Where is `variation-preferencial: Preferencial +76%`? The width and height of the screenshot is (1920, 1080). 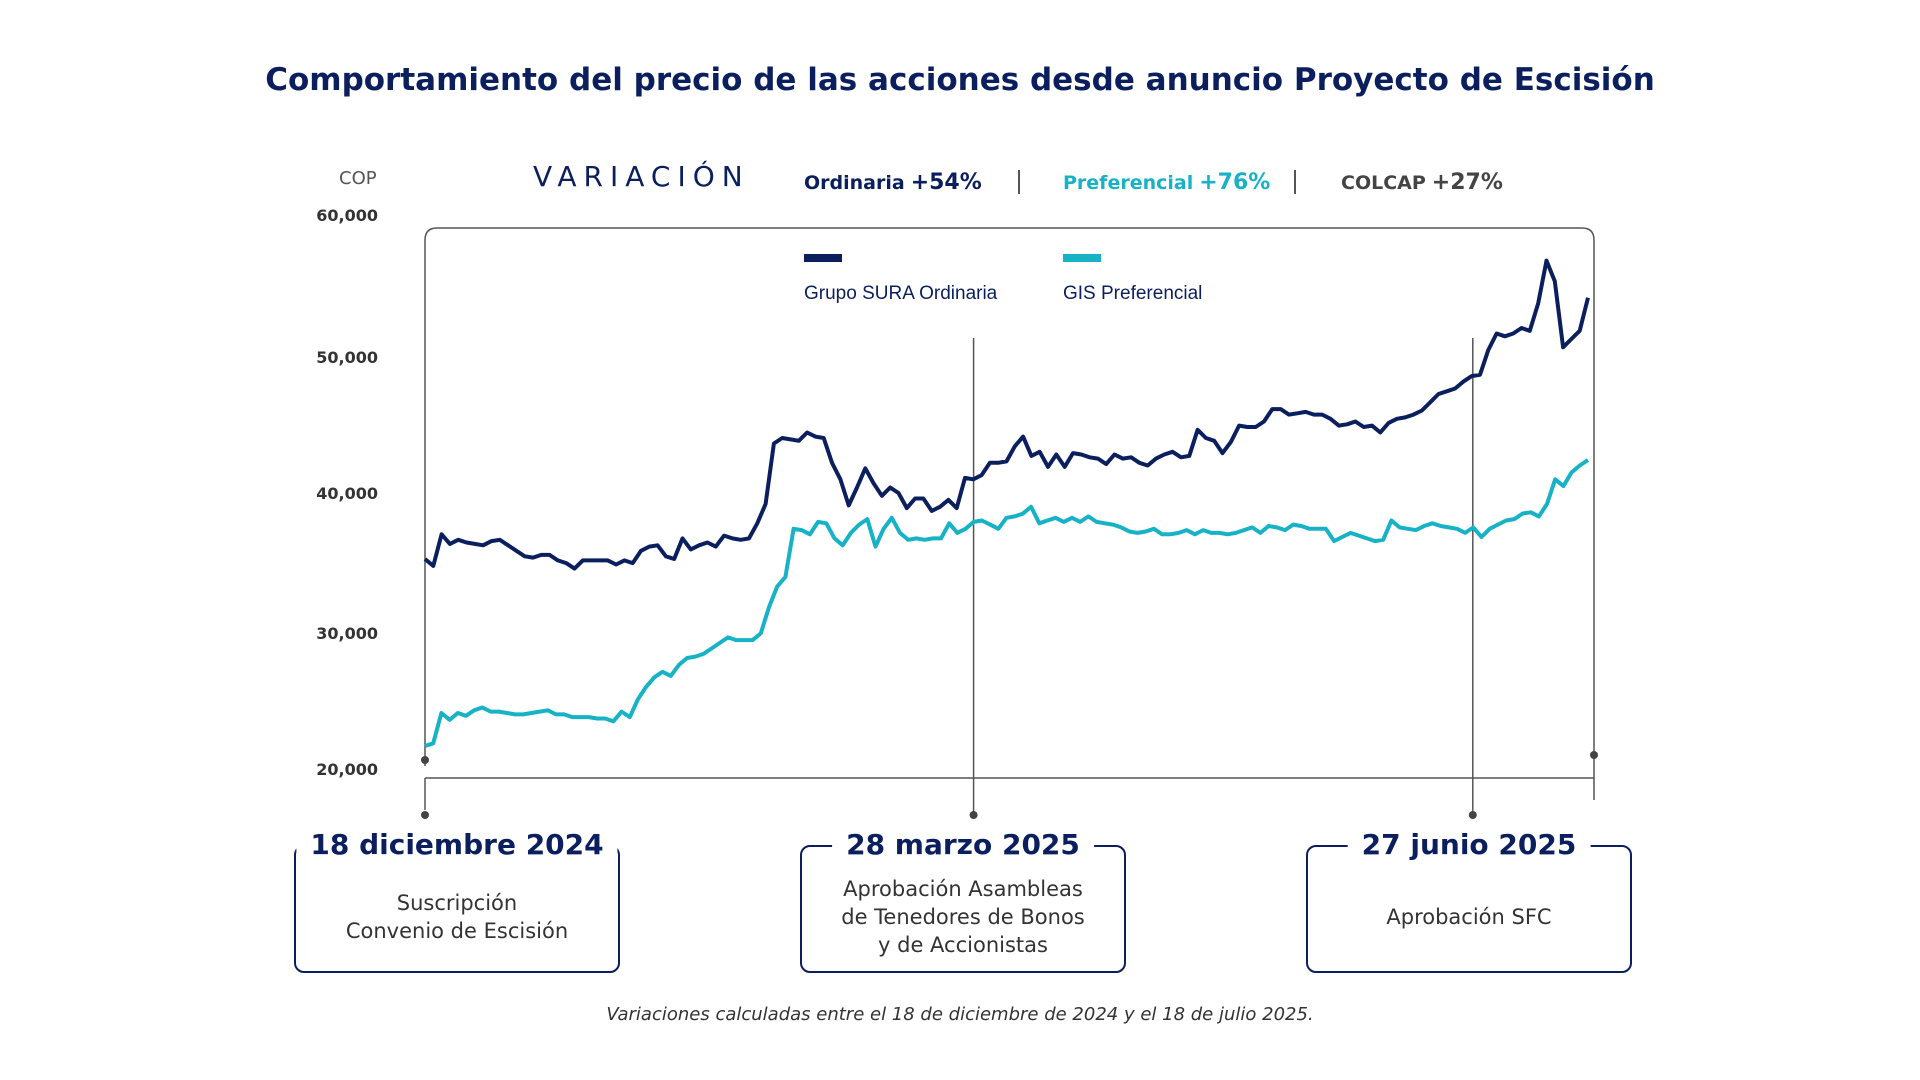
variation-preferencial: Preferencial +76% is located at coordinates (1166, 182).